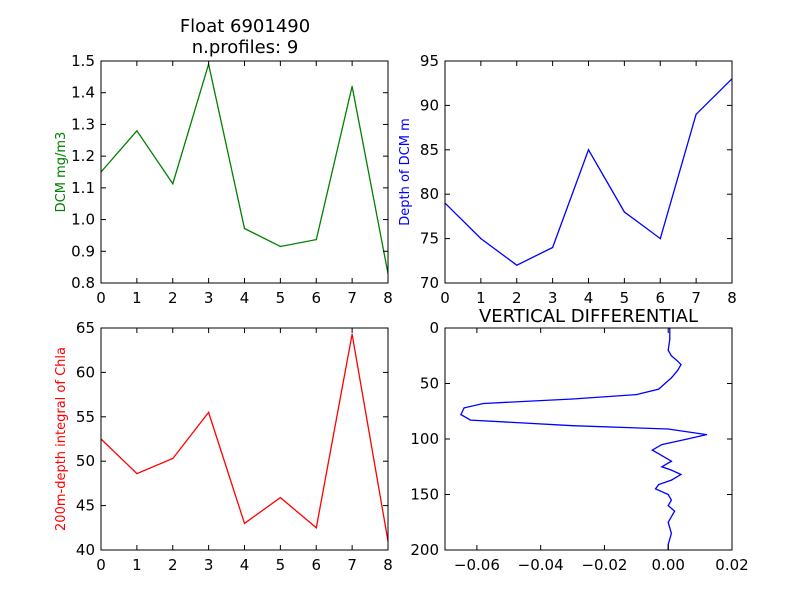 The image size is (812, 612). I want to click on y-tick-label: 1.4, so click(83, 93).